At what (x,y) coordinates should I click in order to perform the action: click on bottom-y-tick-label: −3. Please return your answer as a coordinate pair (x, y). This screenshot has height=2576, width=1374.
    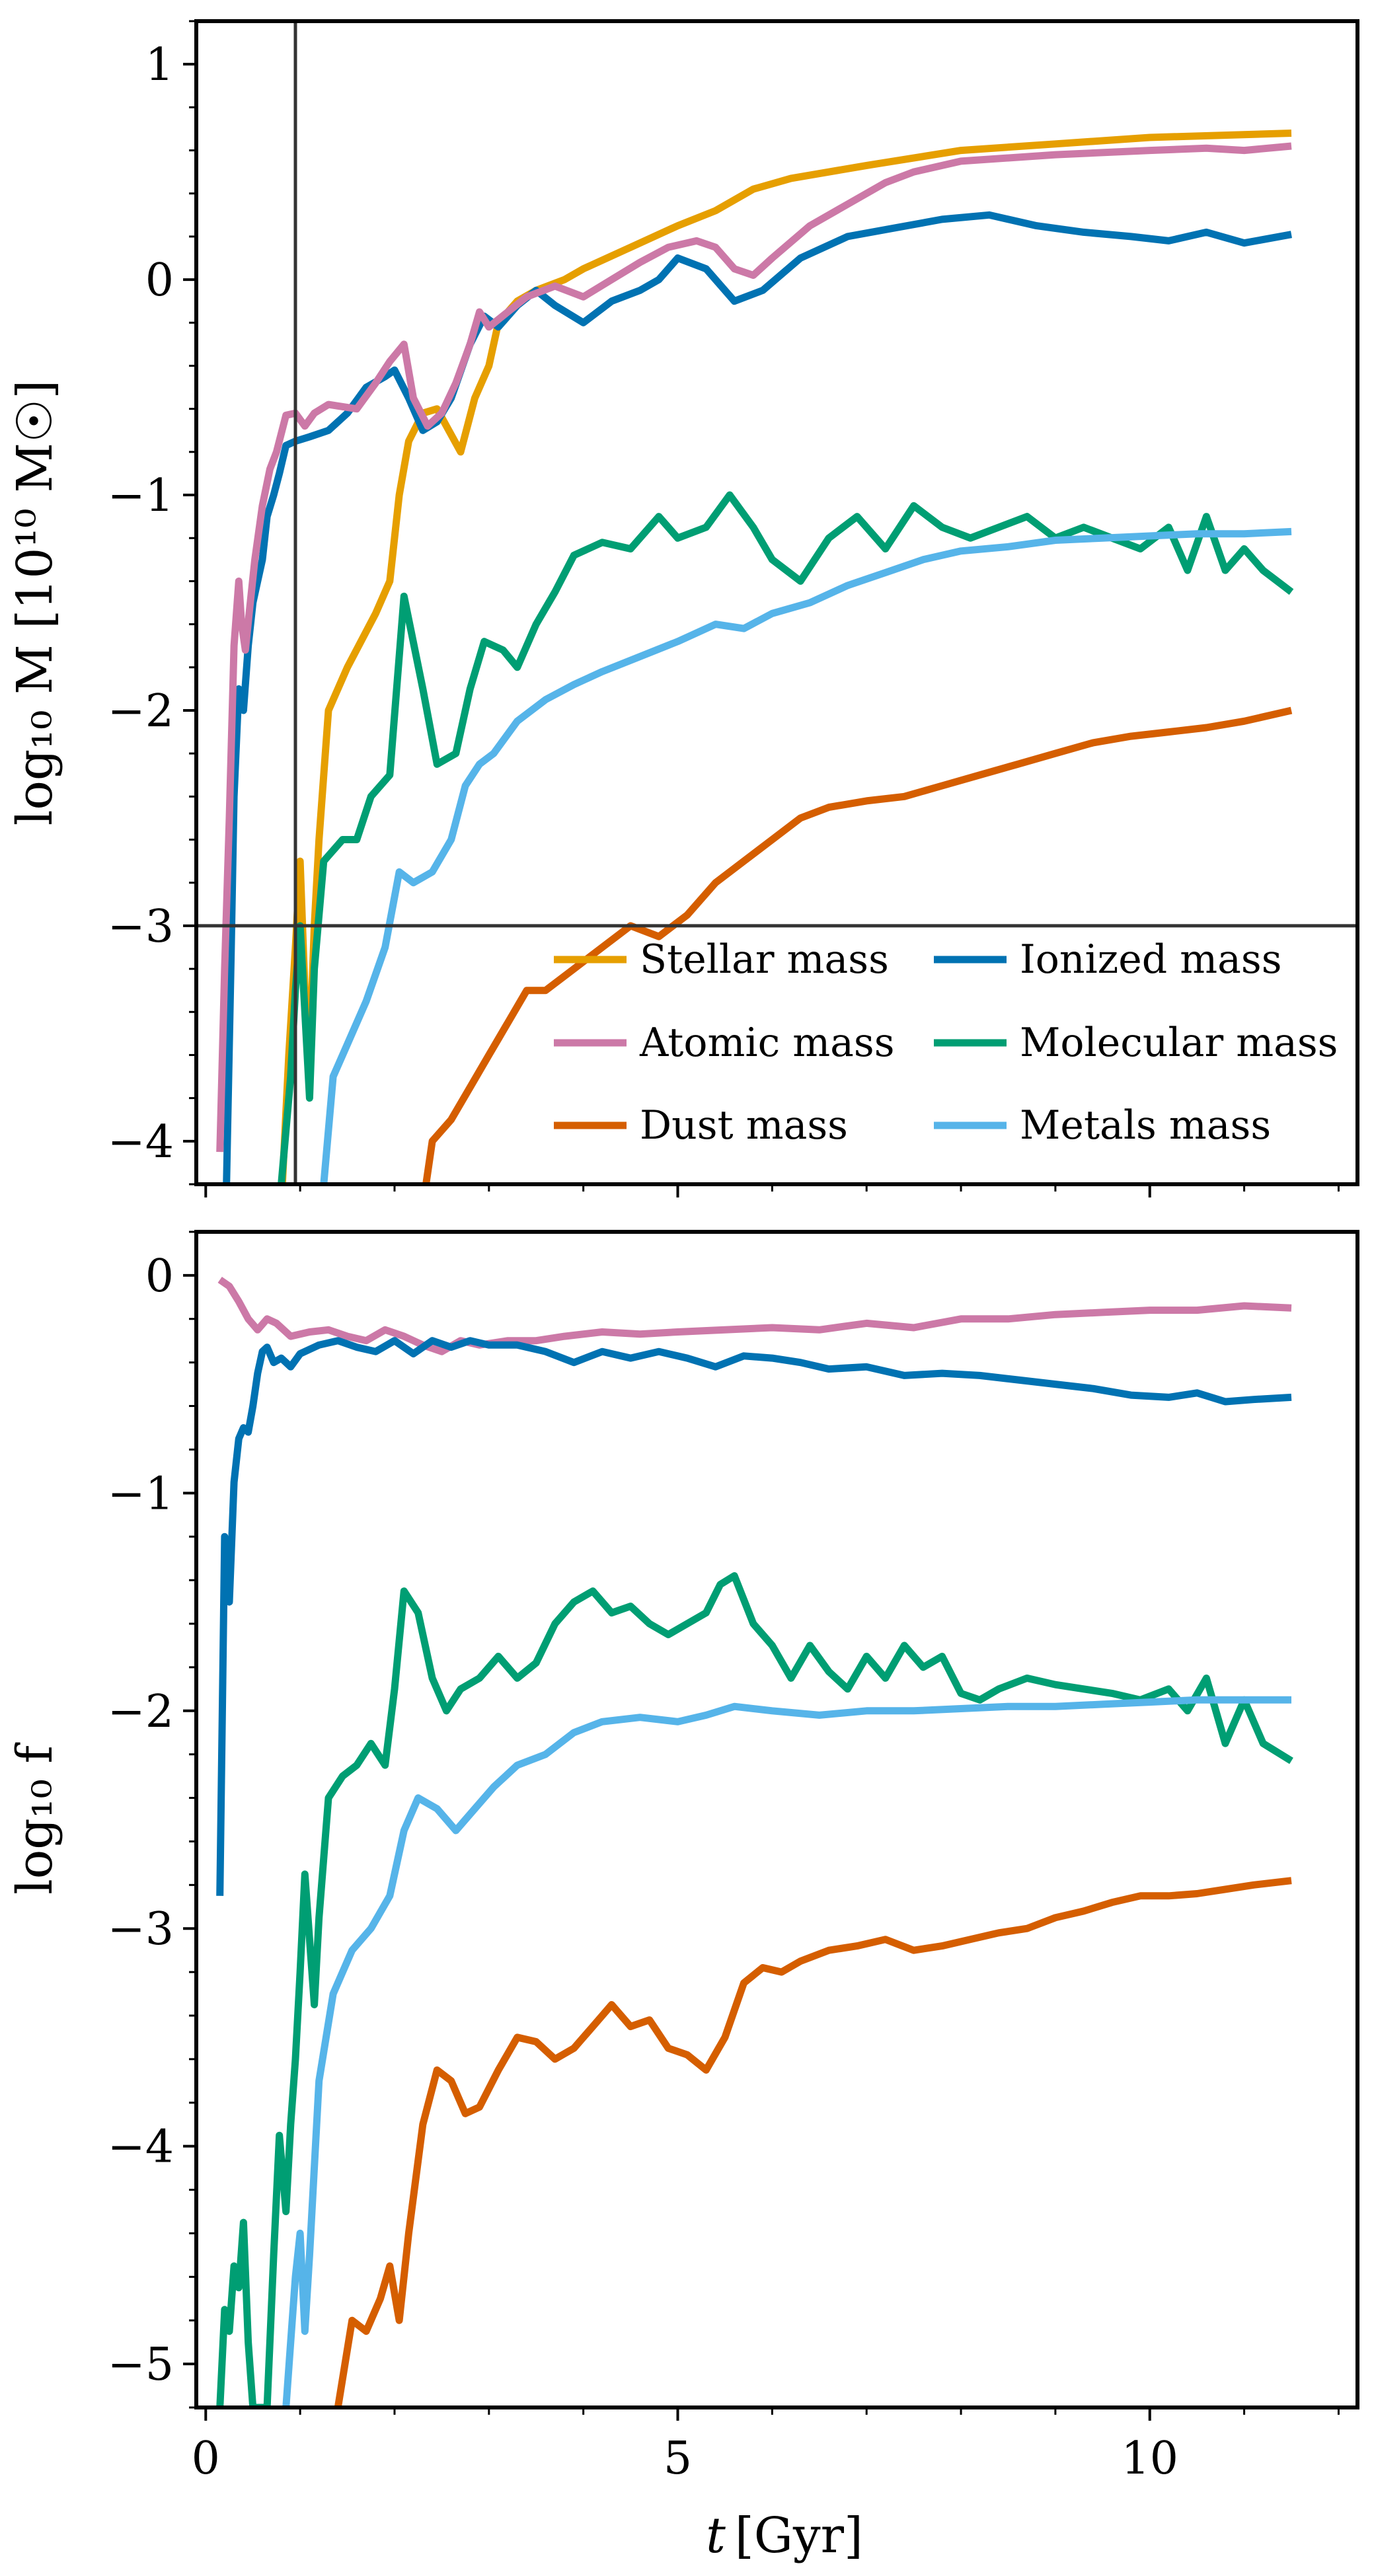
    Looking at the image, I should click on (141, 1929).